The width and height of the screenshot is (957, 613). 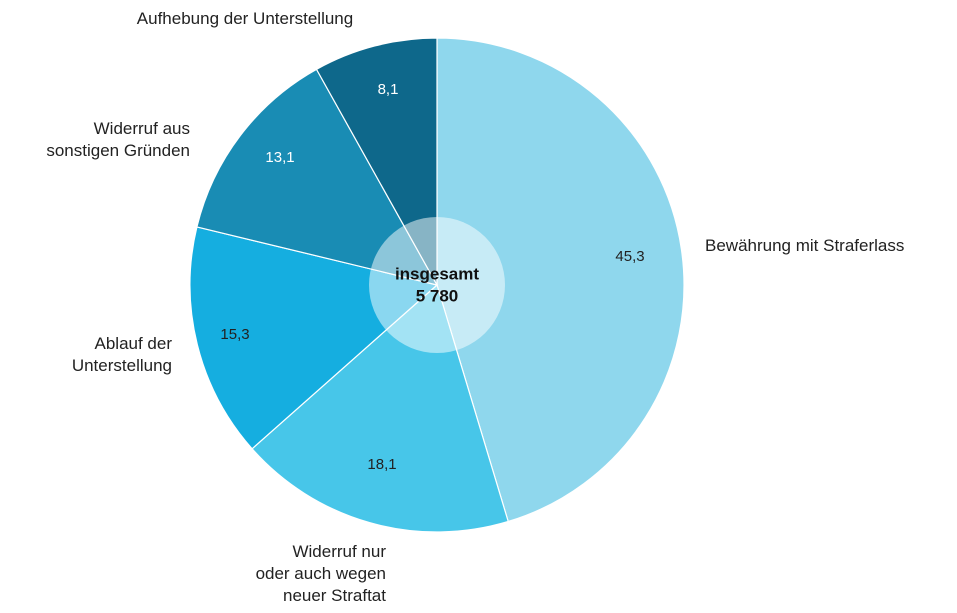 I want to click on category-label-line: oder auch wegen, so click(x=321, y=573).